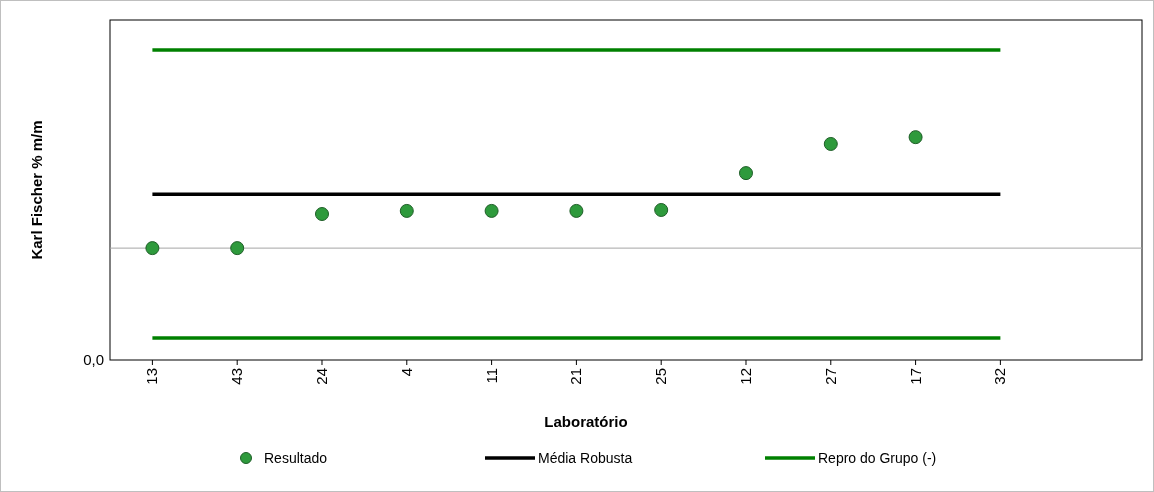 The height and width of the screenshot is (492, 1154). What do you see at coordinates (296, 458) in the screenshot?
I see `legend-label: Resultado` at bounding box center [296, 458].